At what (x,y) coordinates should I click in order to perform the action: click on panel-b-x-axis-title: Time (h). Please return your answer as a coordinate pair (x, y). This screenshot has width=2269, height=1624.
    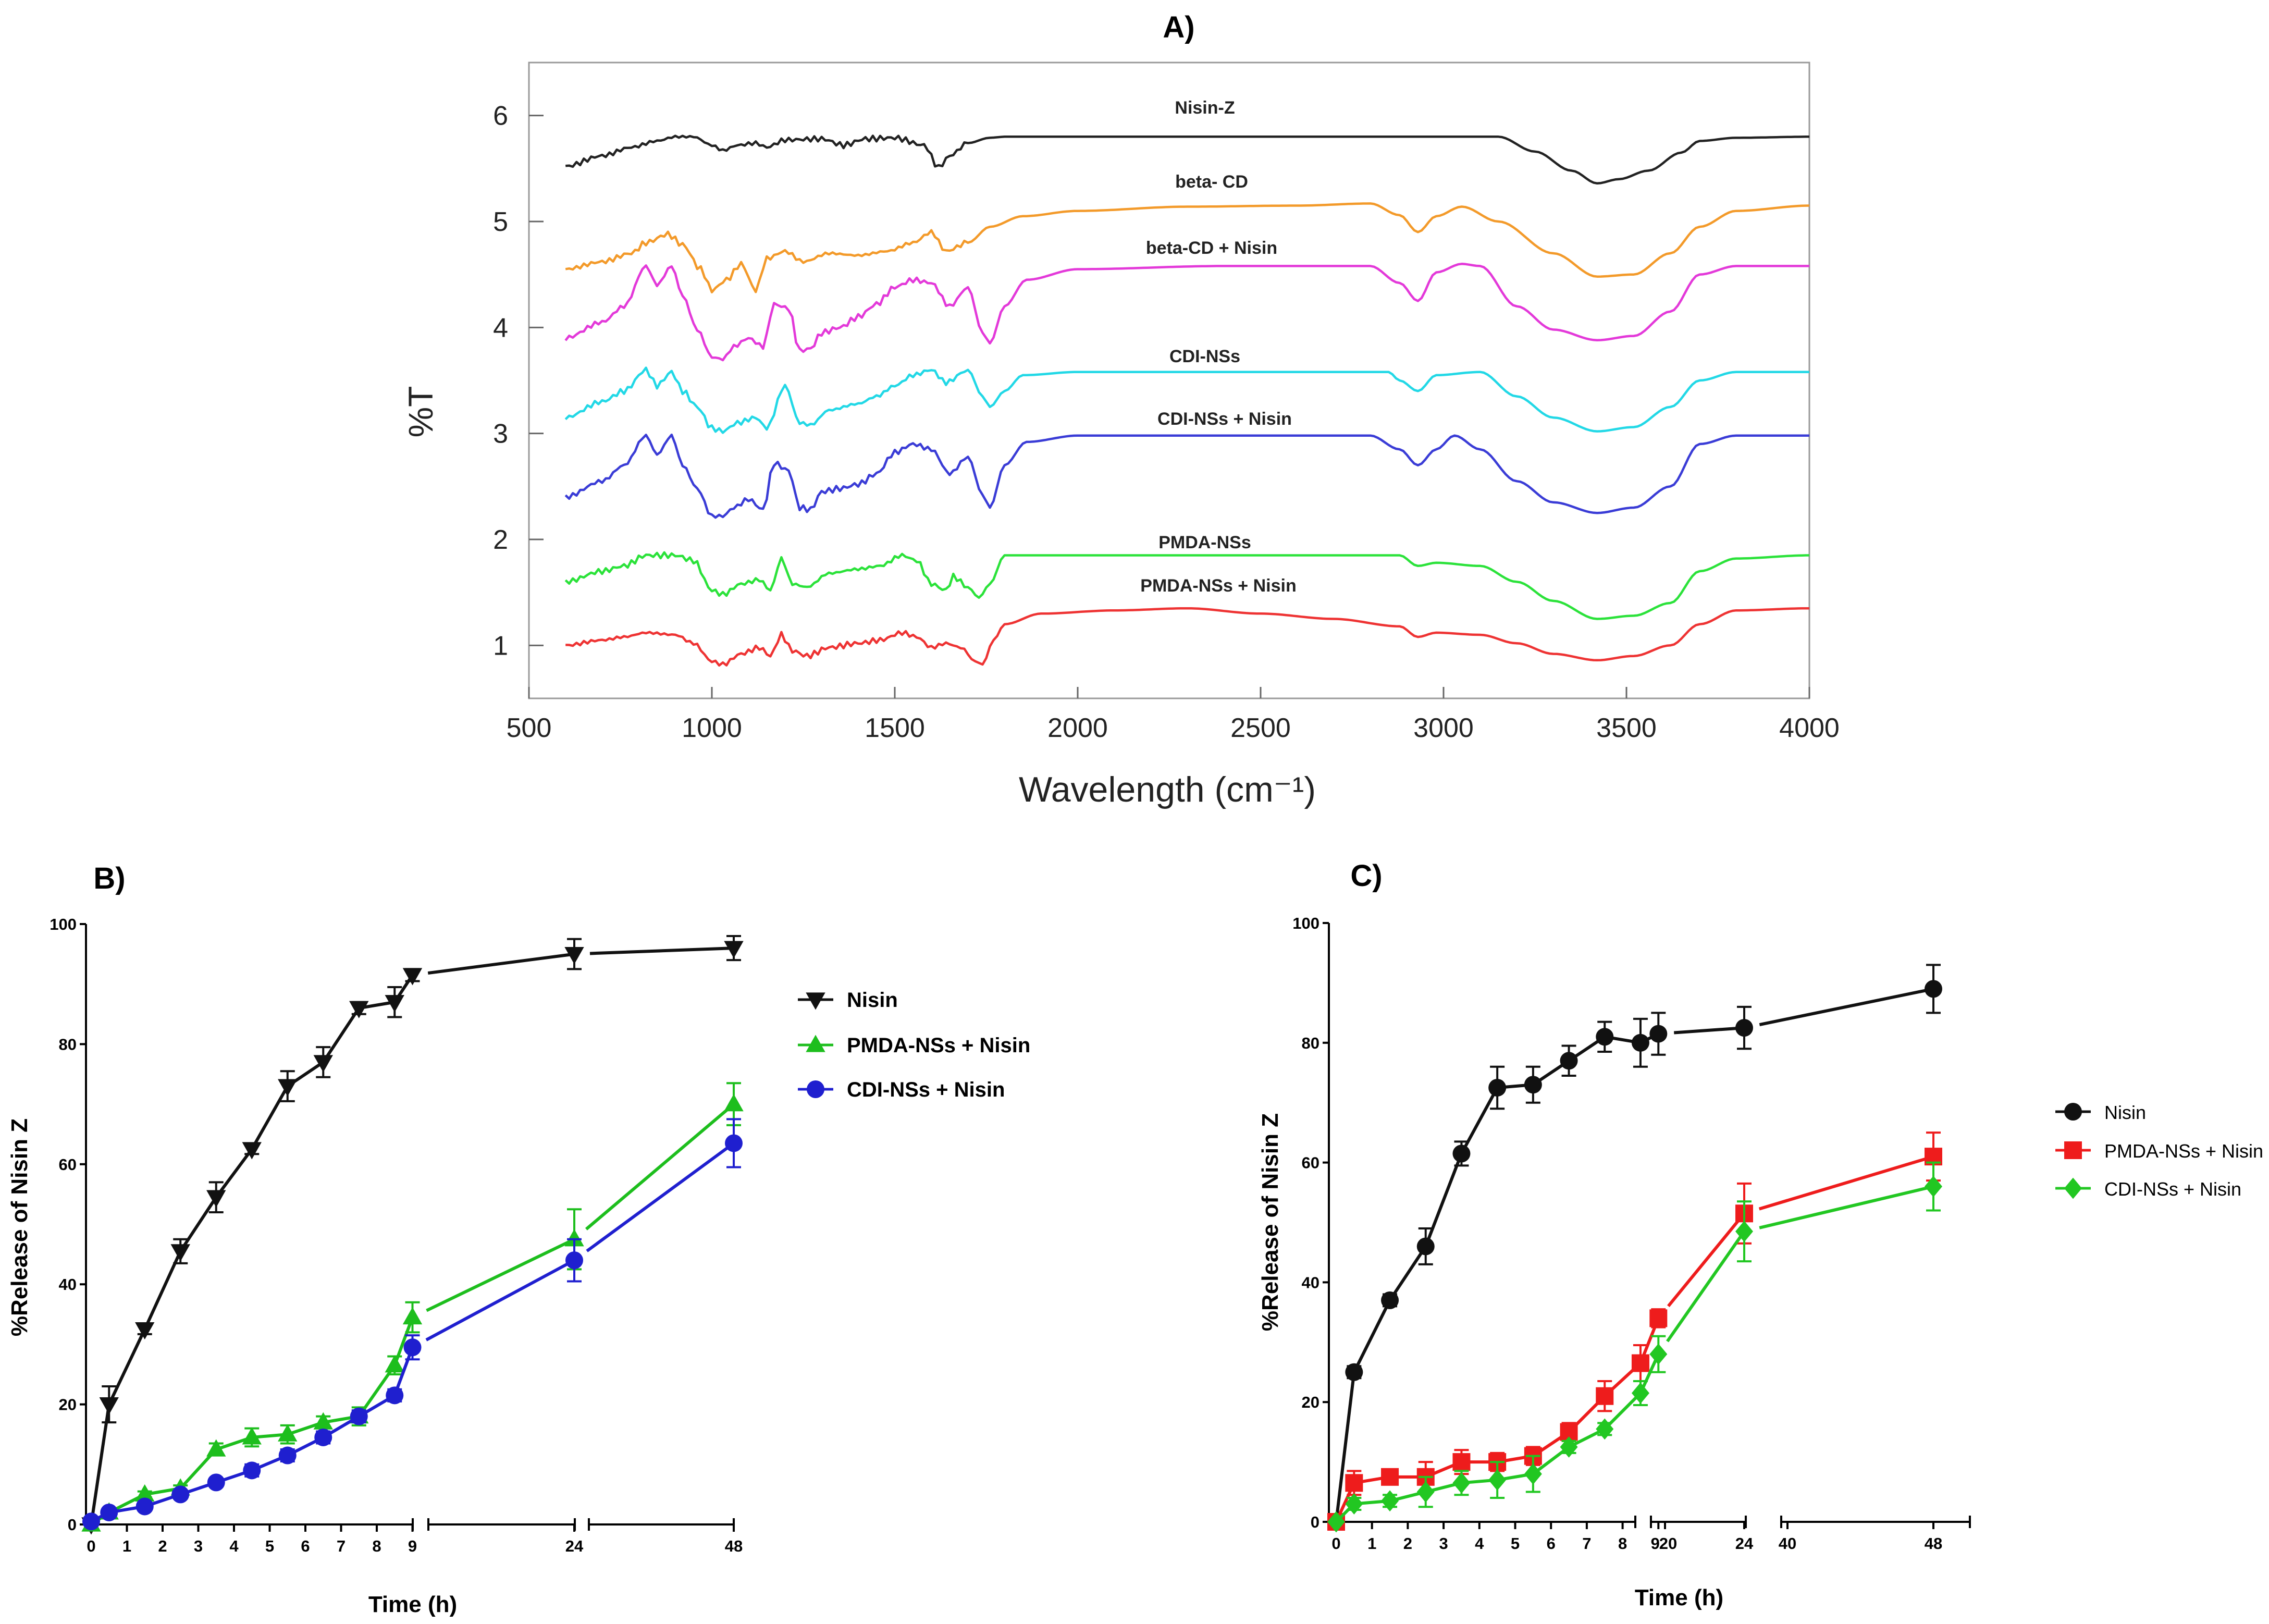
    Looking at the image, I should click on (412, 1604).